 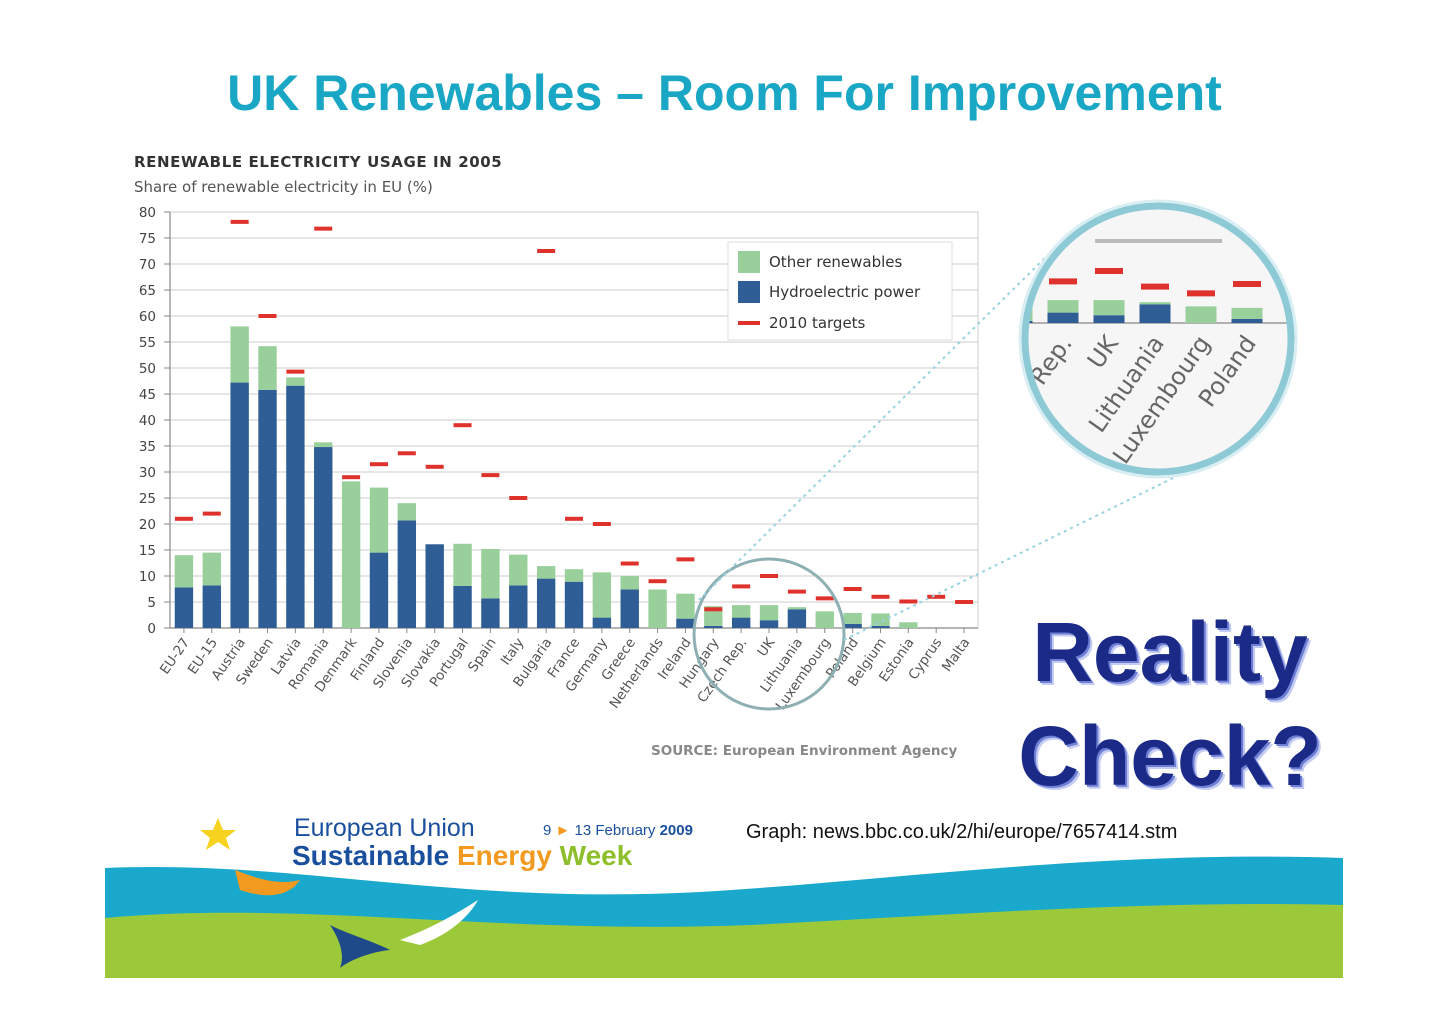 I want to click on eu-date-end: 13 February, so click(x=615, y=830).